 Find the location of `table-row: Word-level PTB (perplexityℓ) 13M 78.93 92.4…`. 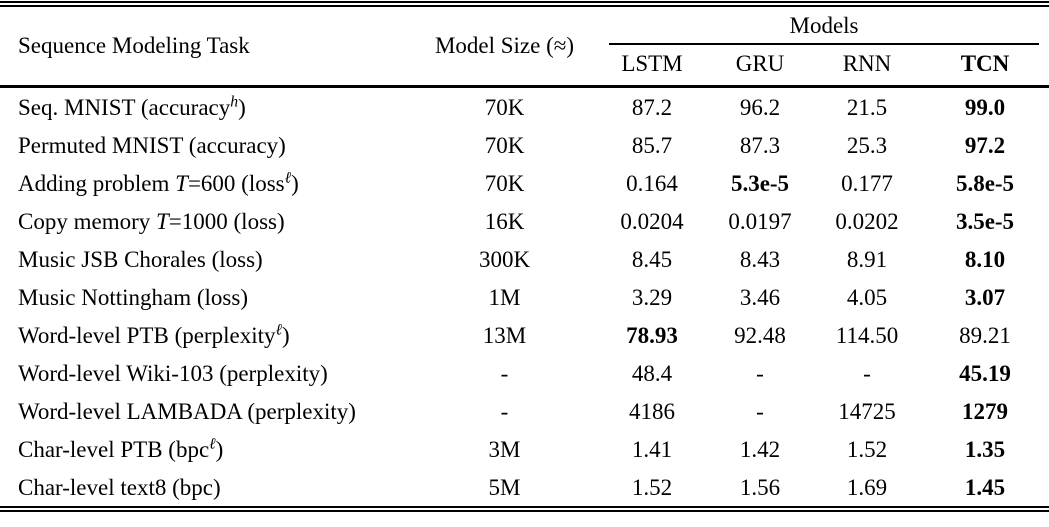

table-row: Word-level PTB (perplexityℓ) 13M 78.93 92.4… is located at coordinates (524, 335).